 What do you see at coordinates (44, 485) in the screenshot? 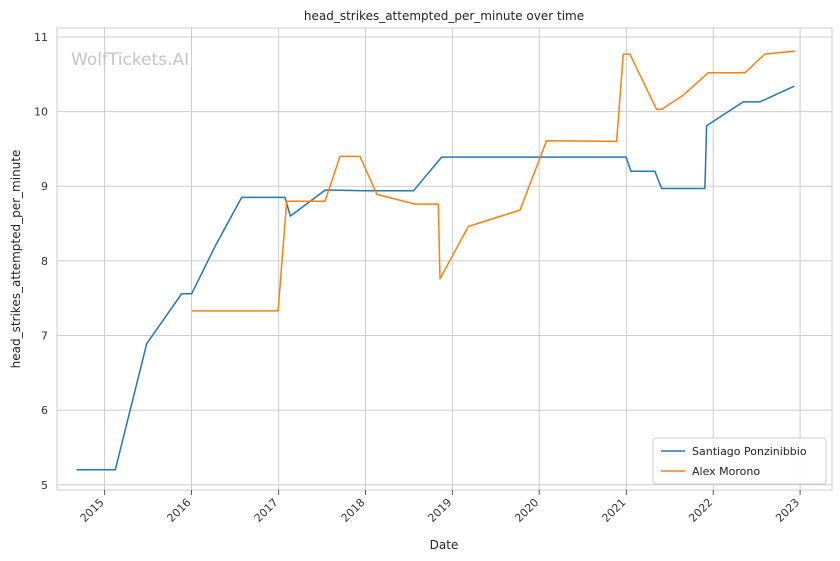
I see `y-tick-label: 5` at bounding box center [44, 485].